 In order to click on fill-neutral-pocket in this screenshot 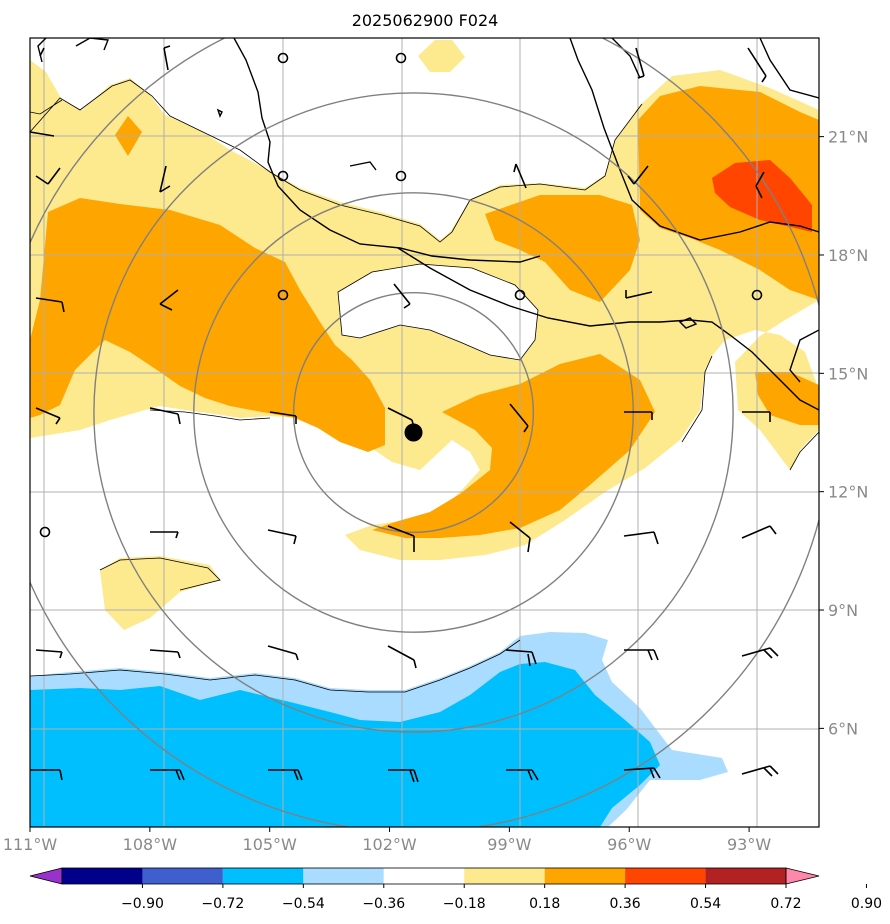, I will do `click(438, 312)`.